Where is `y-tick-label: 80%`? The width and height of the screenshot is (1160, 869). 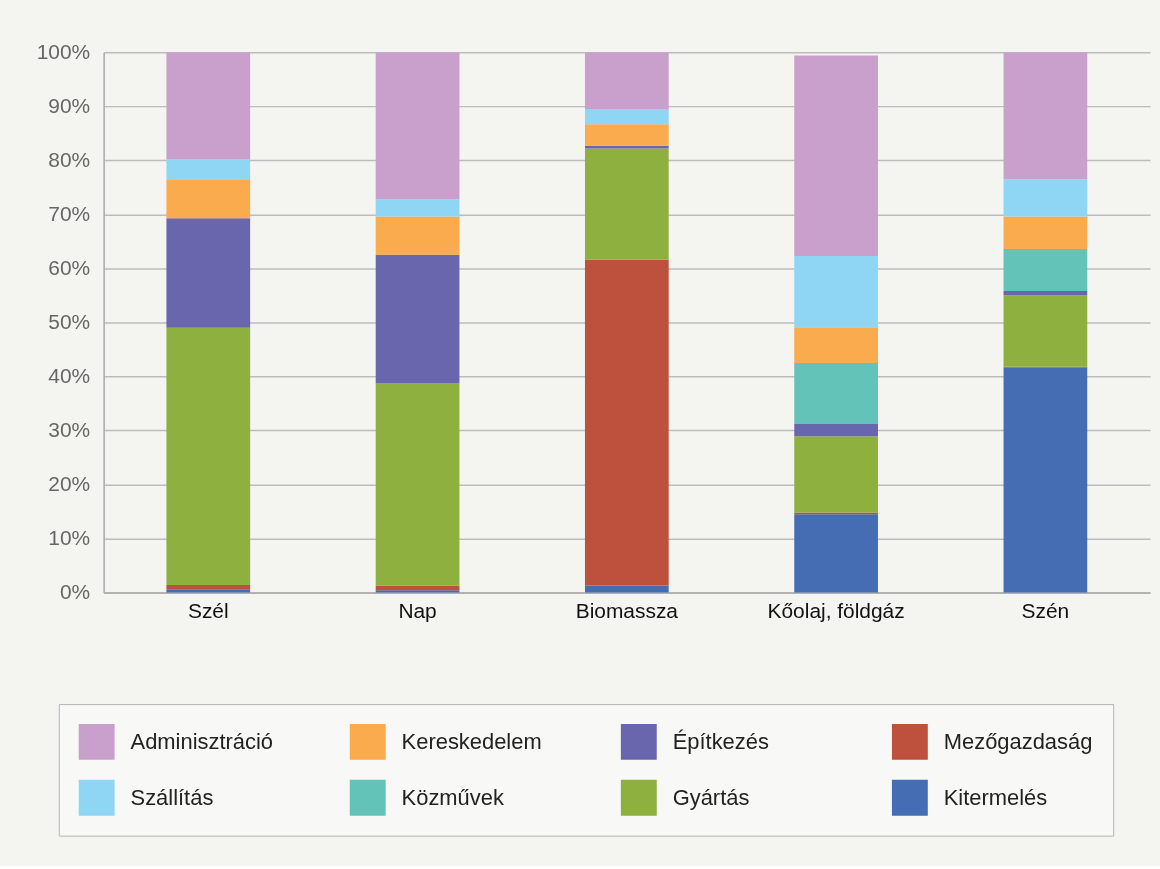
y-tick-label: 80% is located at coordinates (69, 159).